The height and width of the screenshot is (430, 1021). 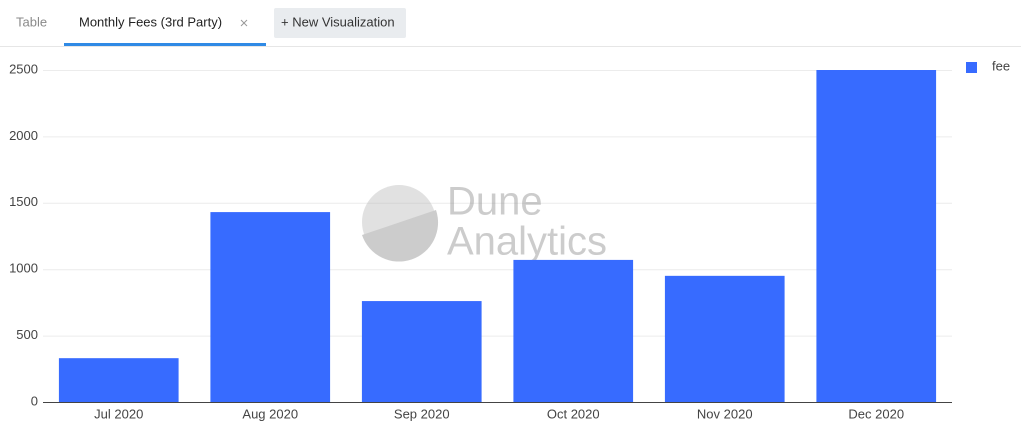 I want to click on x-tick-label: Nov 2020, so click(x=725, y=413).